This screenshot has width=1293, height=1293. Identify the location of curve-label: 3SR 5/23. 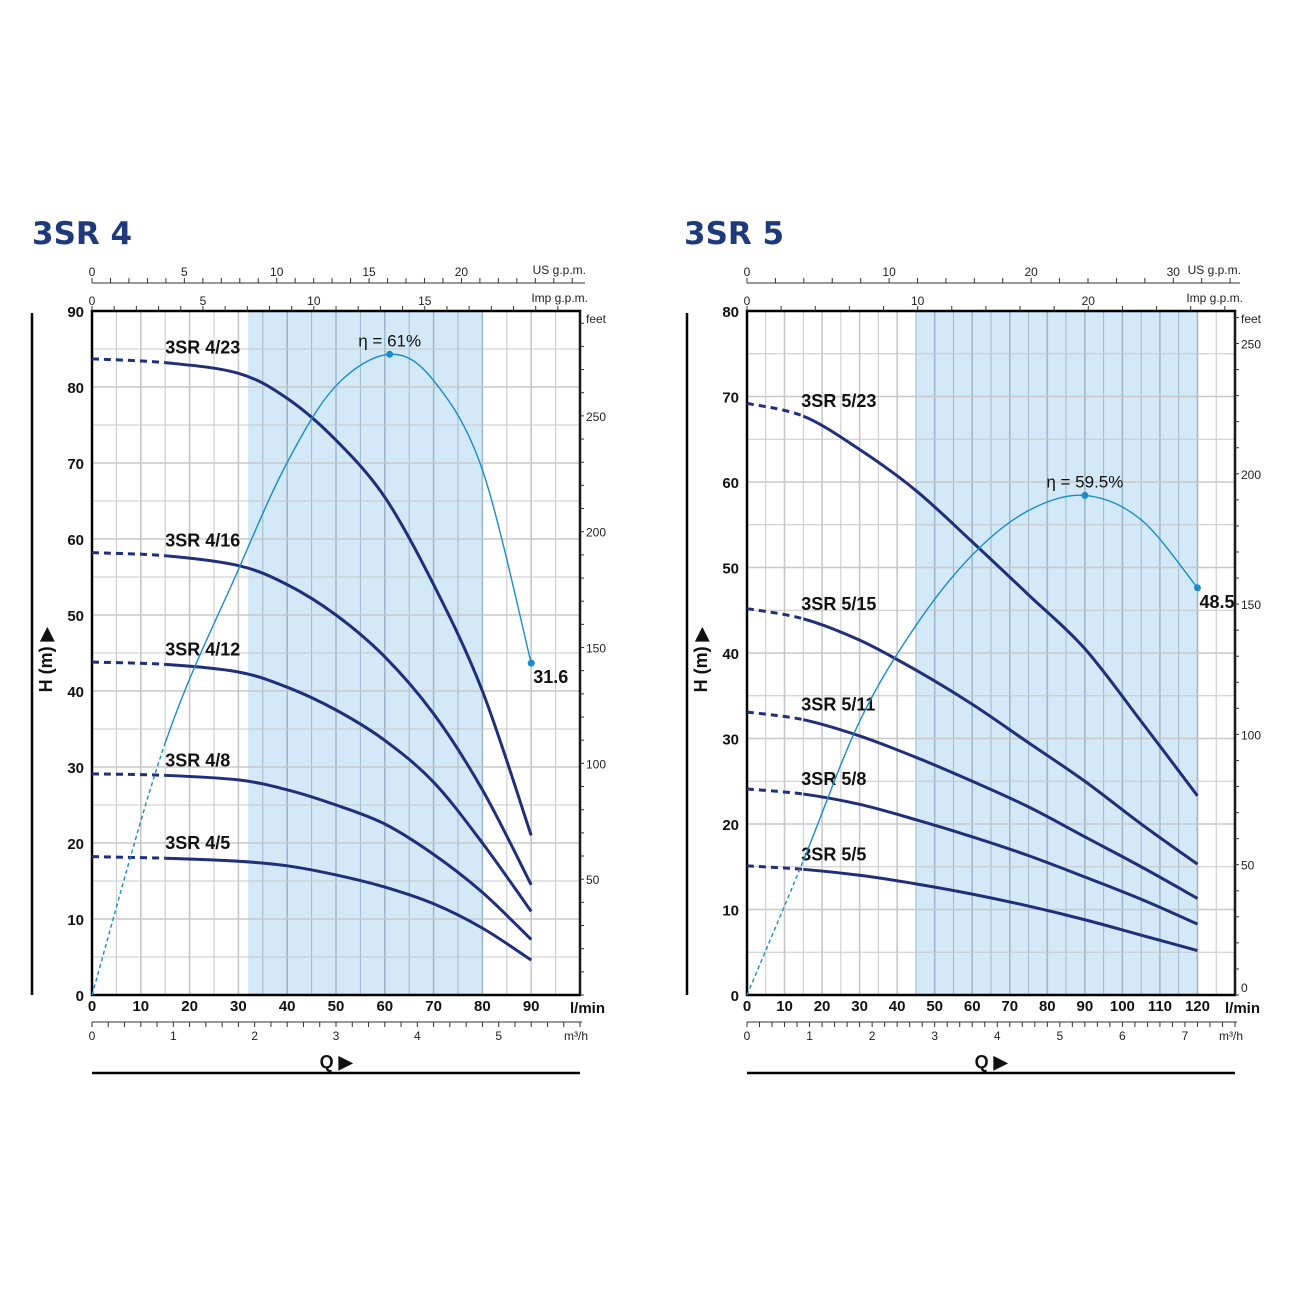
(838, 401).